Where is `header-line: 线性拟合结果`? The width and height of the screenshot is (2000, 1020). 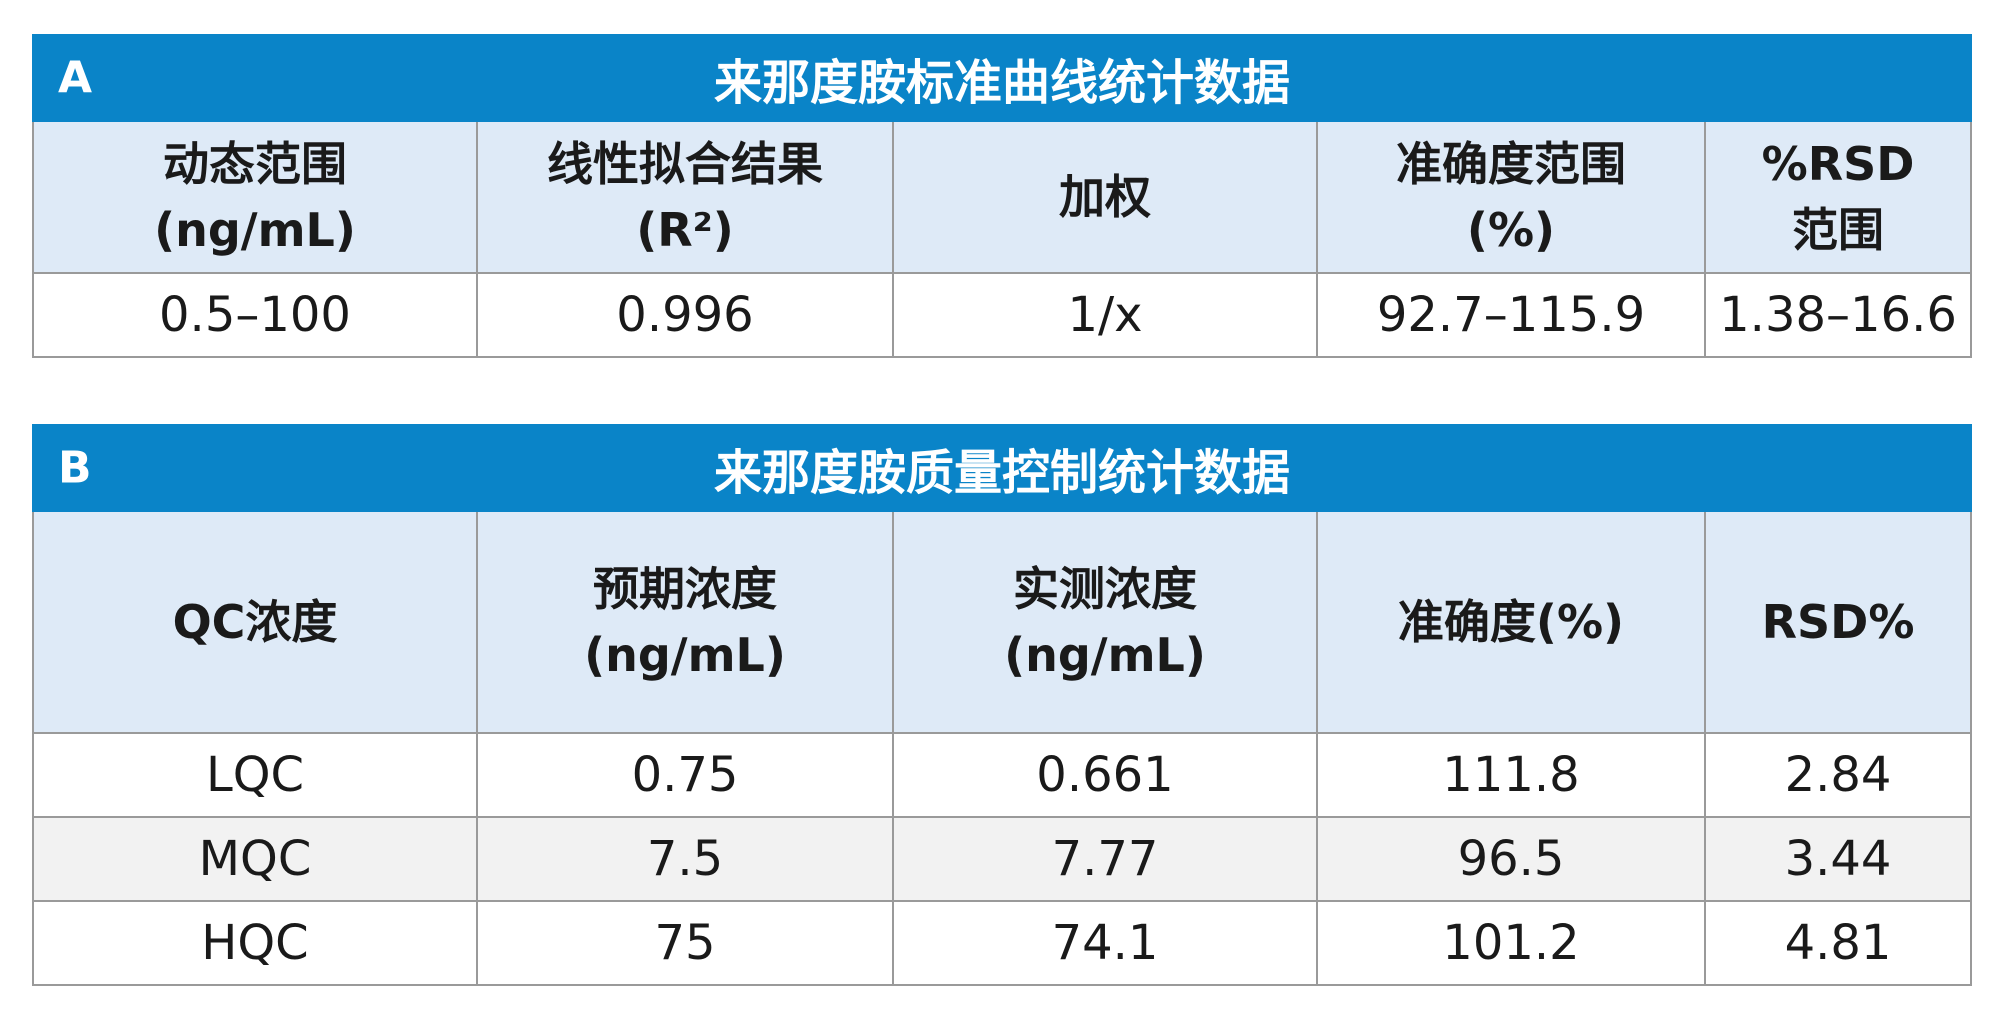
header-line: 线性拟合结果 is located at coordinates (685, 164).